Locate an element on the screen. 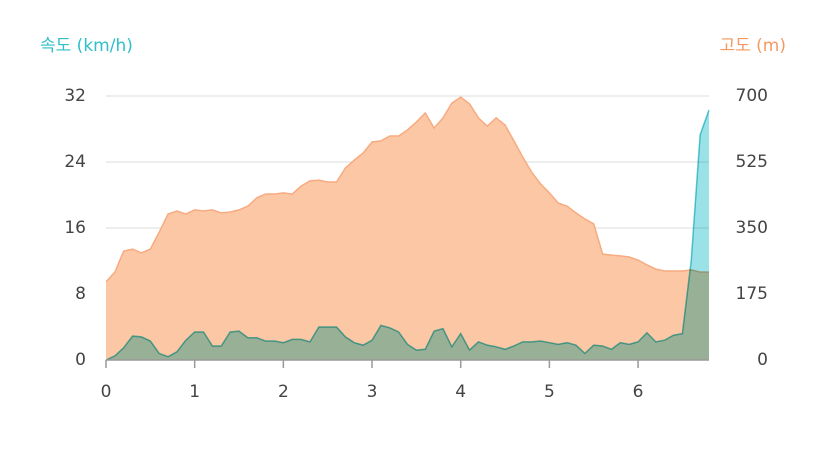  y2-tick-label: 700 is located at coordinates (752, 96).